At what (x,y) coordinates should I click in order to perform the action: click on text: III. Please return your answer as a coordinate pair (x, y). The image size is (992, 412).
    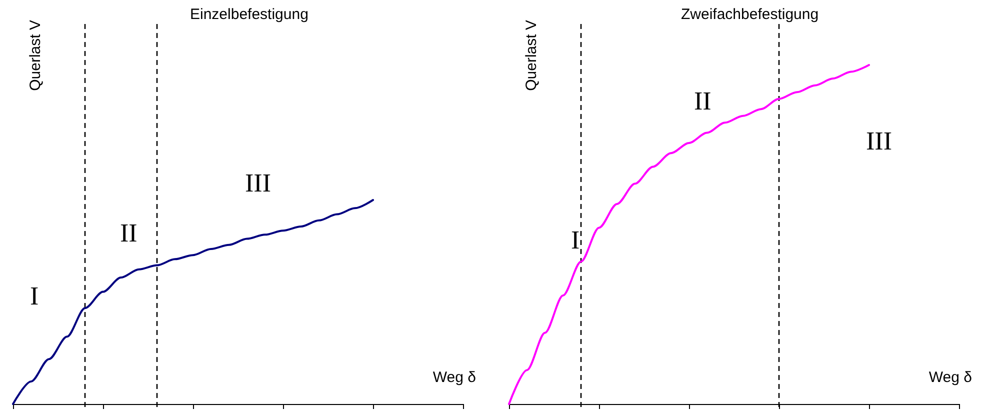
    Looking at the image, I should click on (258, 183).